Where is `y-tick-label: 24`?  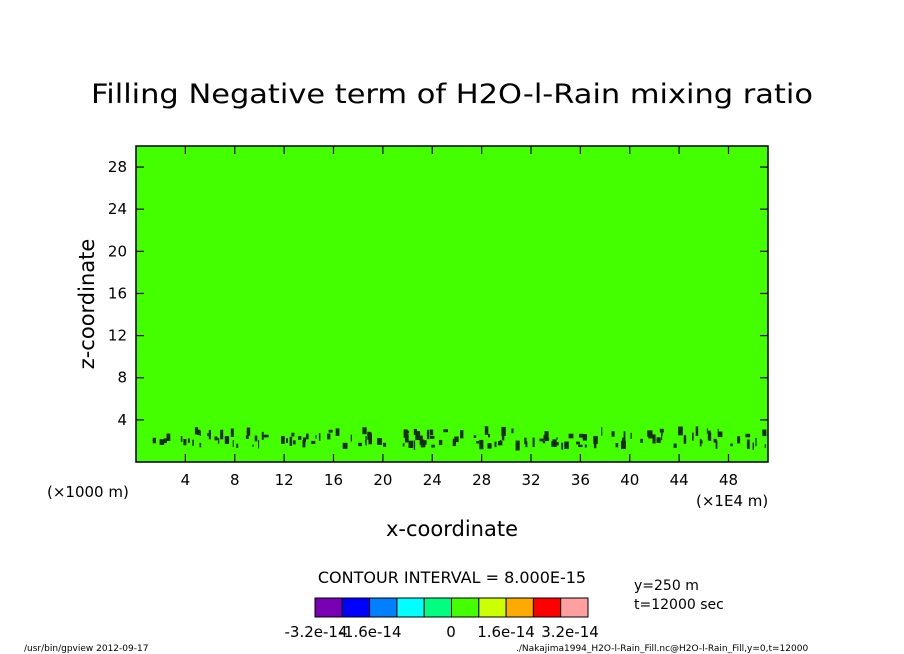 y-tick-label: 24 is located at coordinates (117, 209).